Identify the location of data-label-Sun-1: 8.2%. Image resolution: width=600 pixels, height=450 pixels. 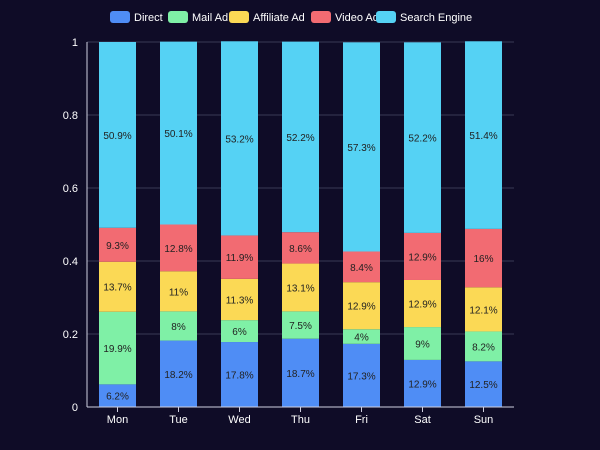
(483, 347).